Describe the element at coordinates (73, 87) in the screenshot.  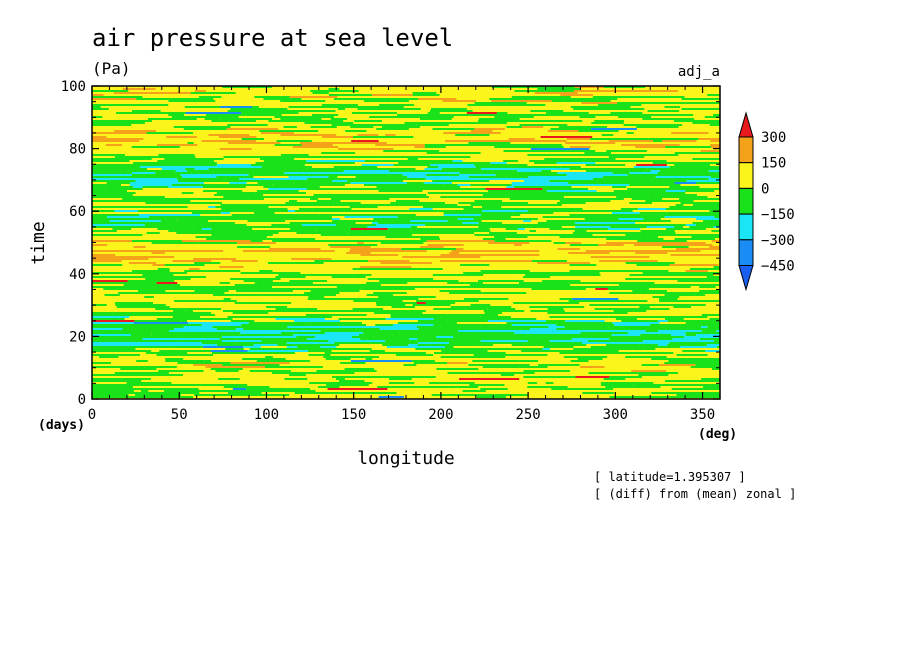
I see `y-tick-label: 100` at that location.